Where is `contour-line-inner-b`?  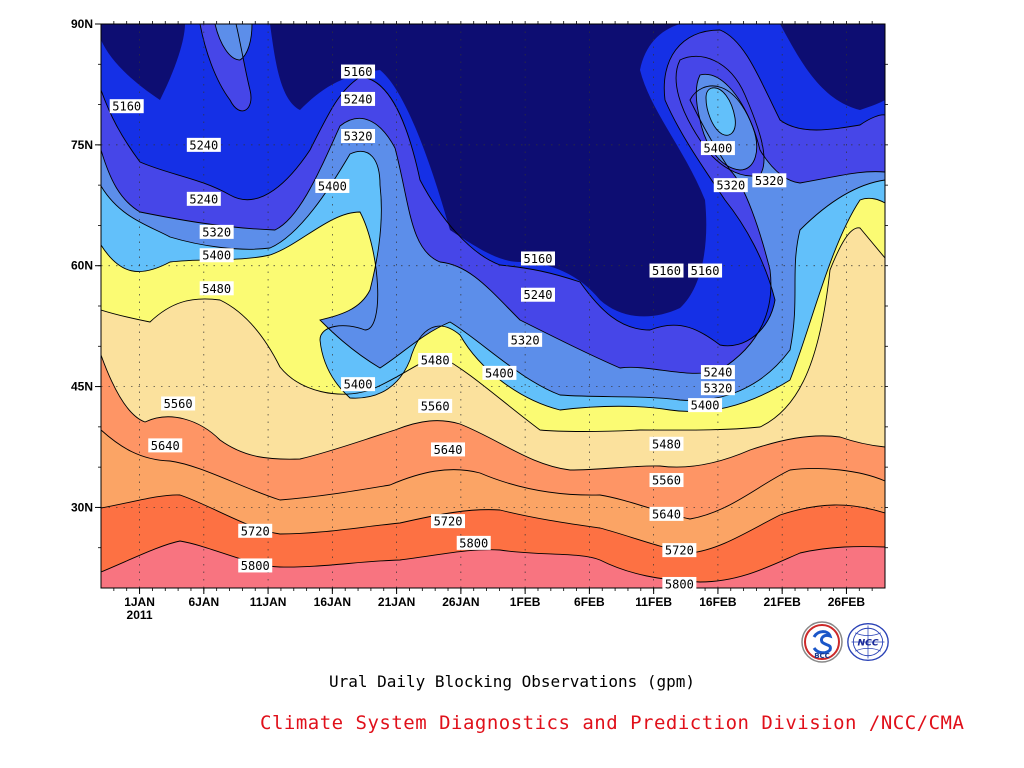 contour-line-inner-b is located at coordinates (726, 122).